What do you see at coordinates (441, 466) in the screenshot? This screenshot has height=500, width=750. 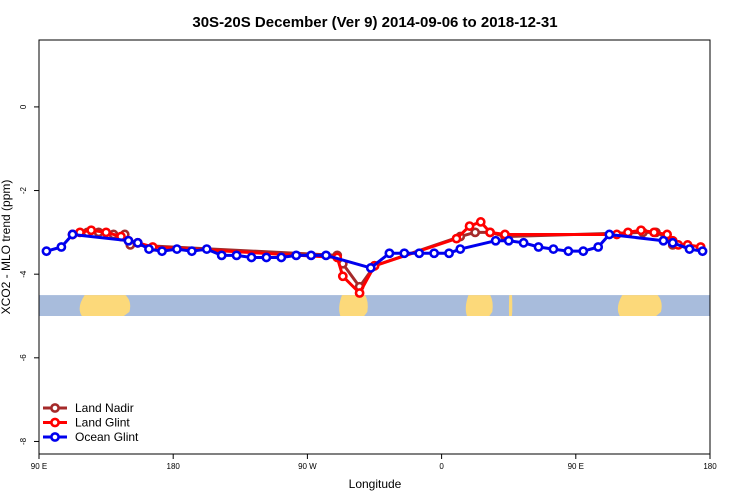 I see `x-tick-label: 0` at bounding box center [441, 466].